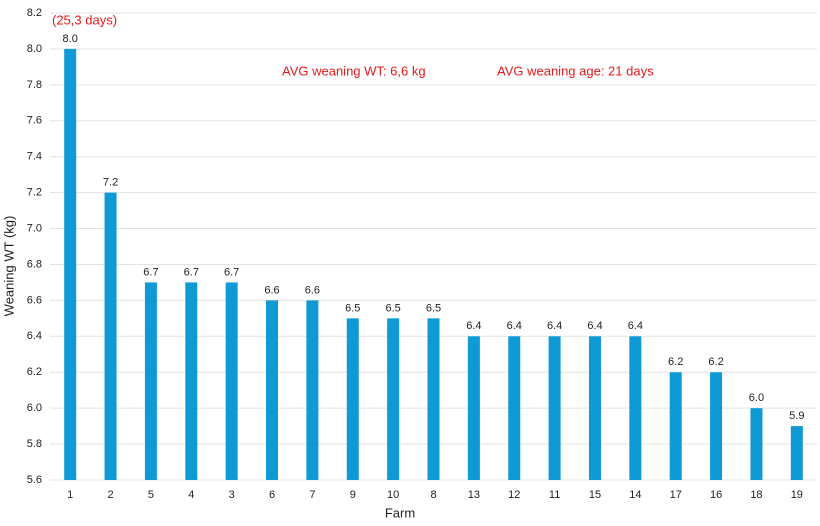  I want to click on y-tick-label: 7.4, so click(34, 157).